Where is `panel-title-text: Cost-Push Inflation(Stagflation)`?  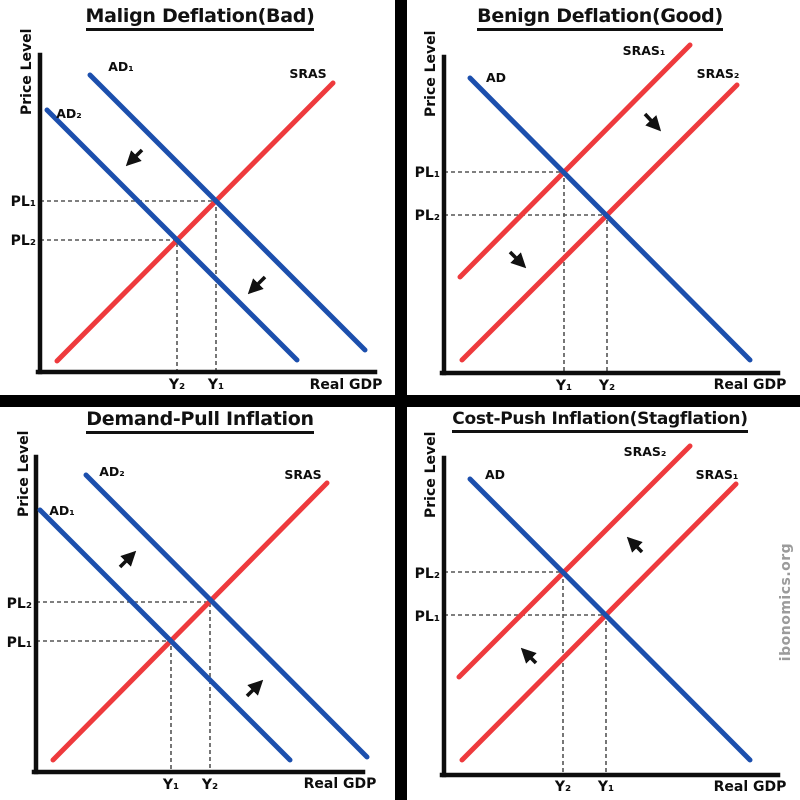 panel-title-text: Cost-Push Inflation(Stagflation) is located at coordinates (600, 421).